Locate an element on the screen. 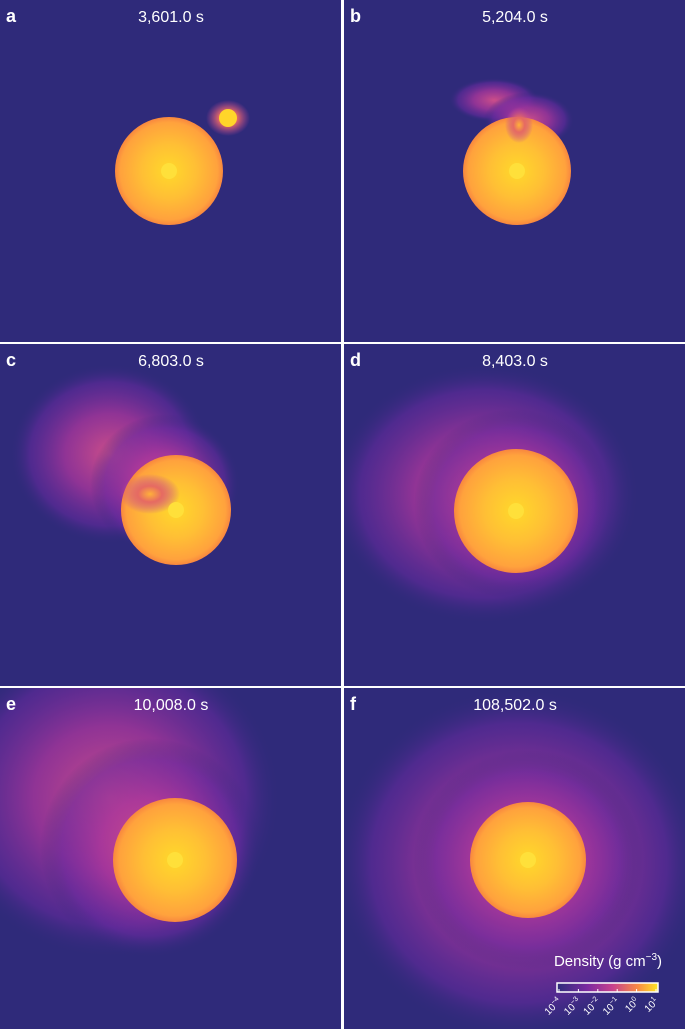 Image resolution: width=685 pixels, height=1029 pixels. tick-exponent: −3 is located at coordinates (574, 1001).